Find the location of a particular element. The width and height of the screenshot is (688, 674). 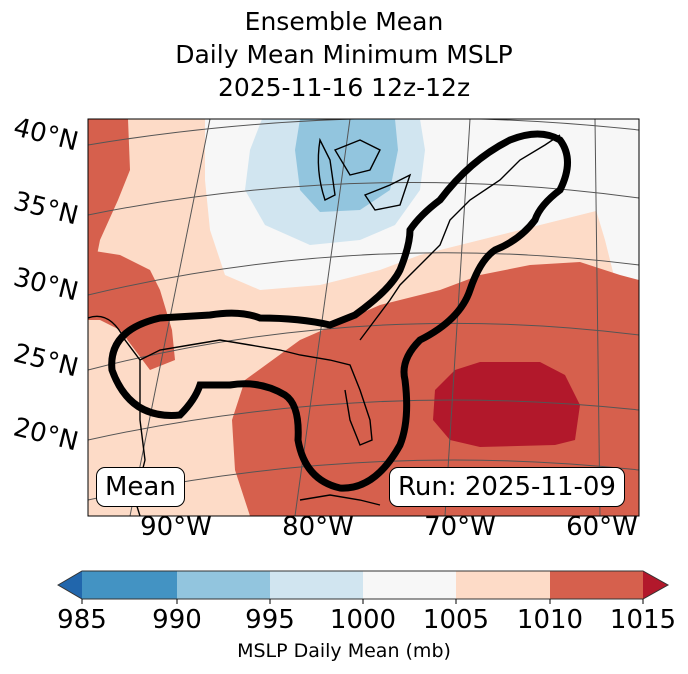

field-1000-1005-east is located at coordinates (614, 219).